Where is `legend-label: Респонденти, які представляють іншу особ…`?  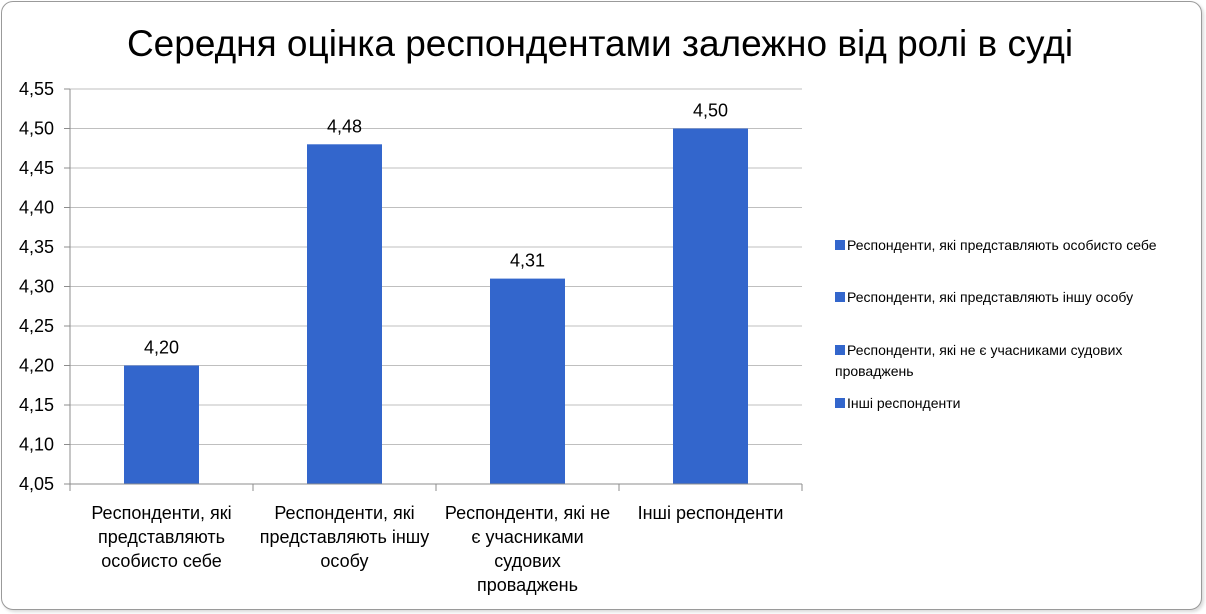
legend-label: Респонденти, які представляють іншу особ… is located at coordinates (990, 297).